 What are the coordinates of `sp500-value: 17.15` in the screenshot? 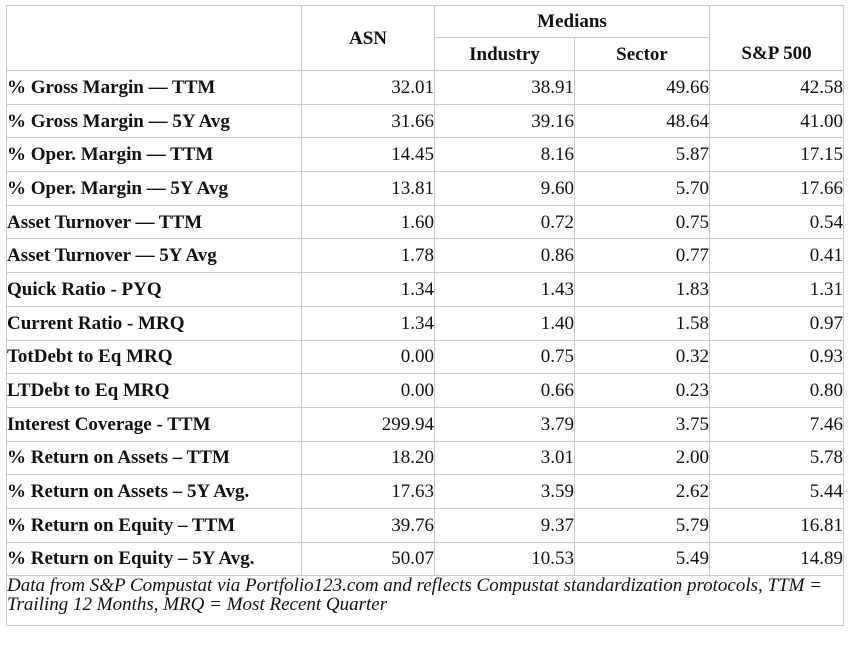 It's located at (776, 155).